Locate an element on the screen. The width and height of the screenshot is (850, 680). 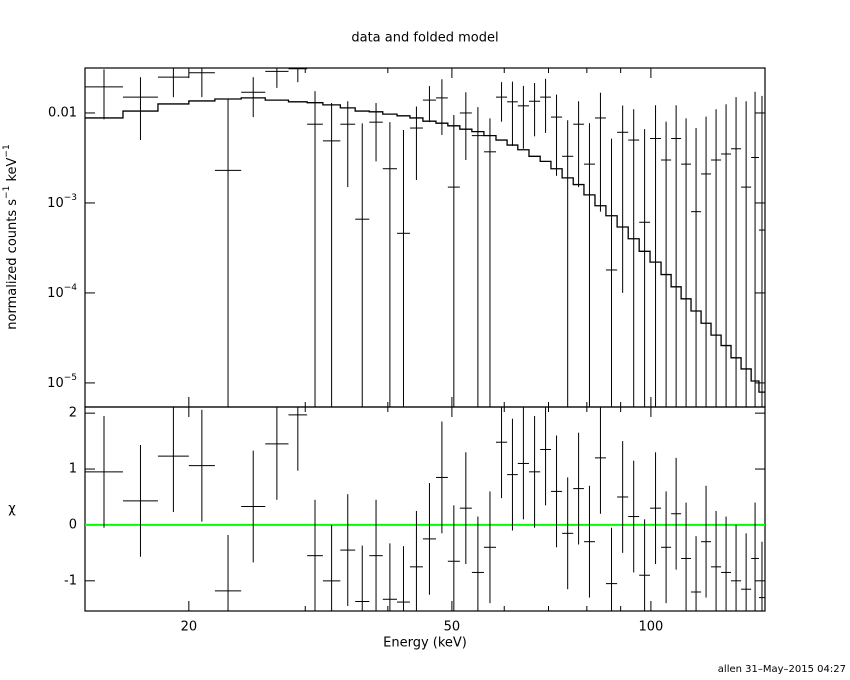
label-part: keV is located at coordinates (12, 171).